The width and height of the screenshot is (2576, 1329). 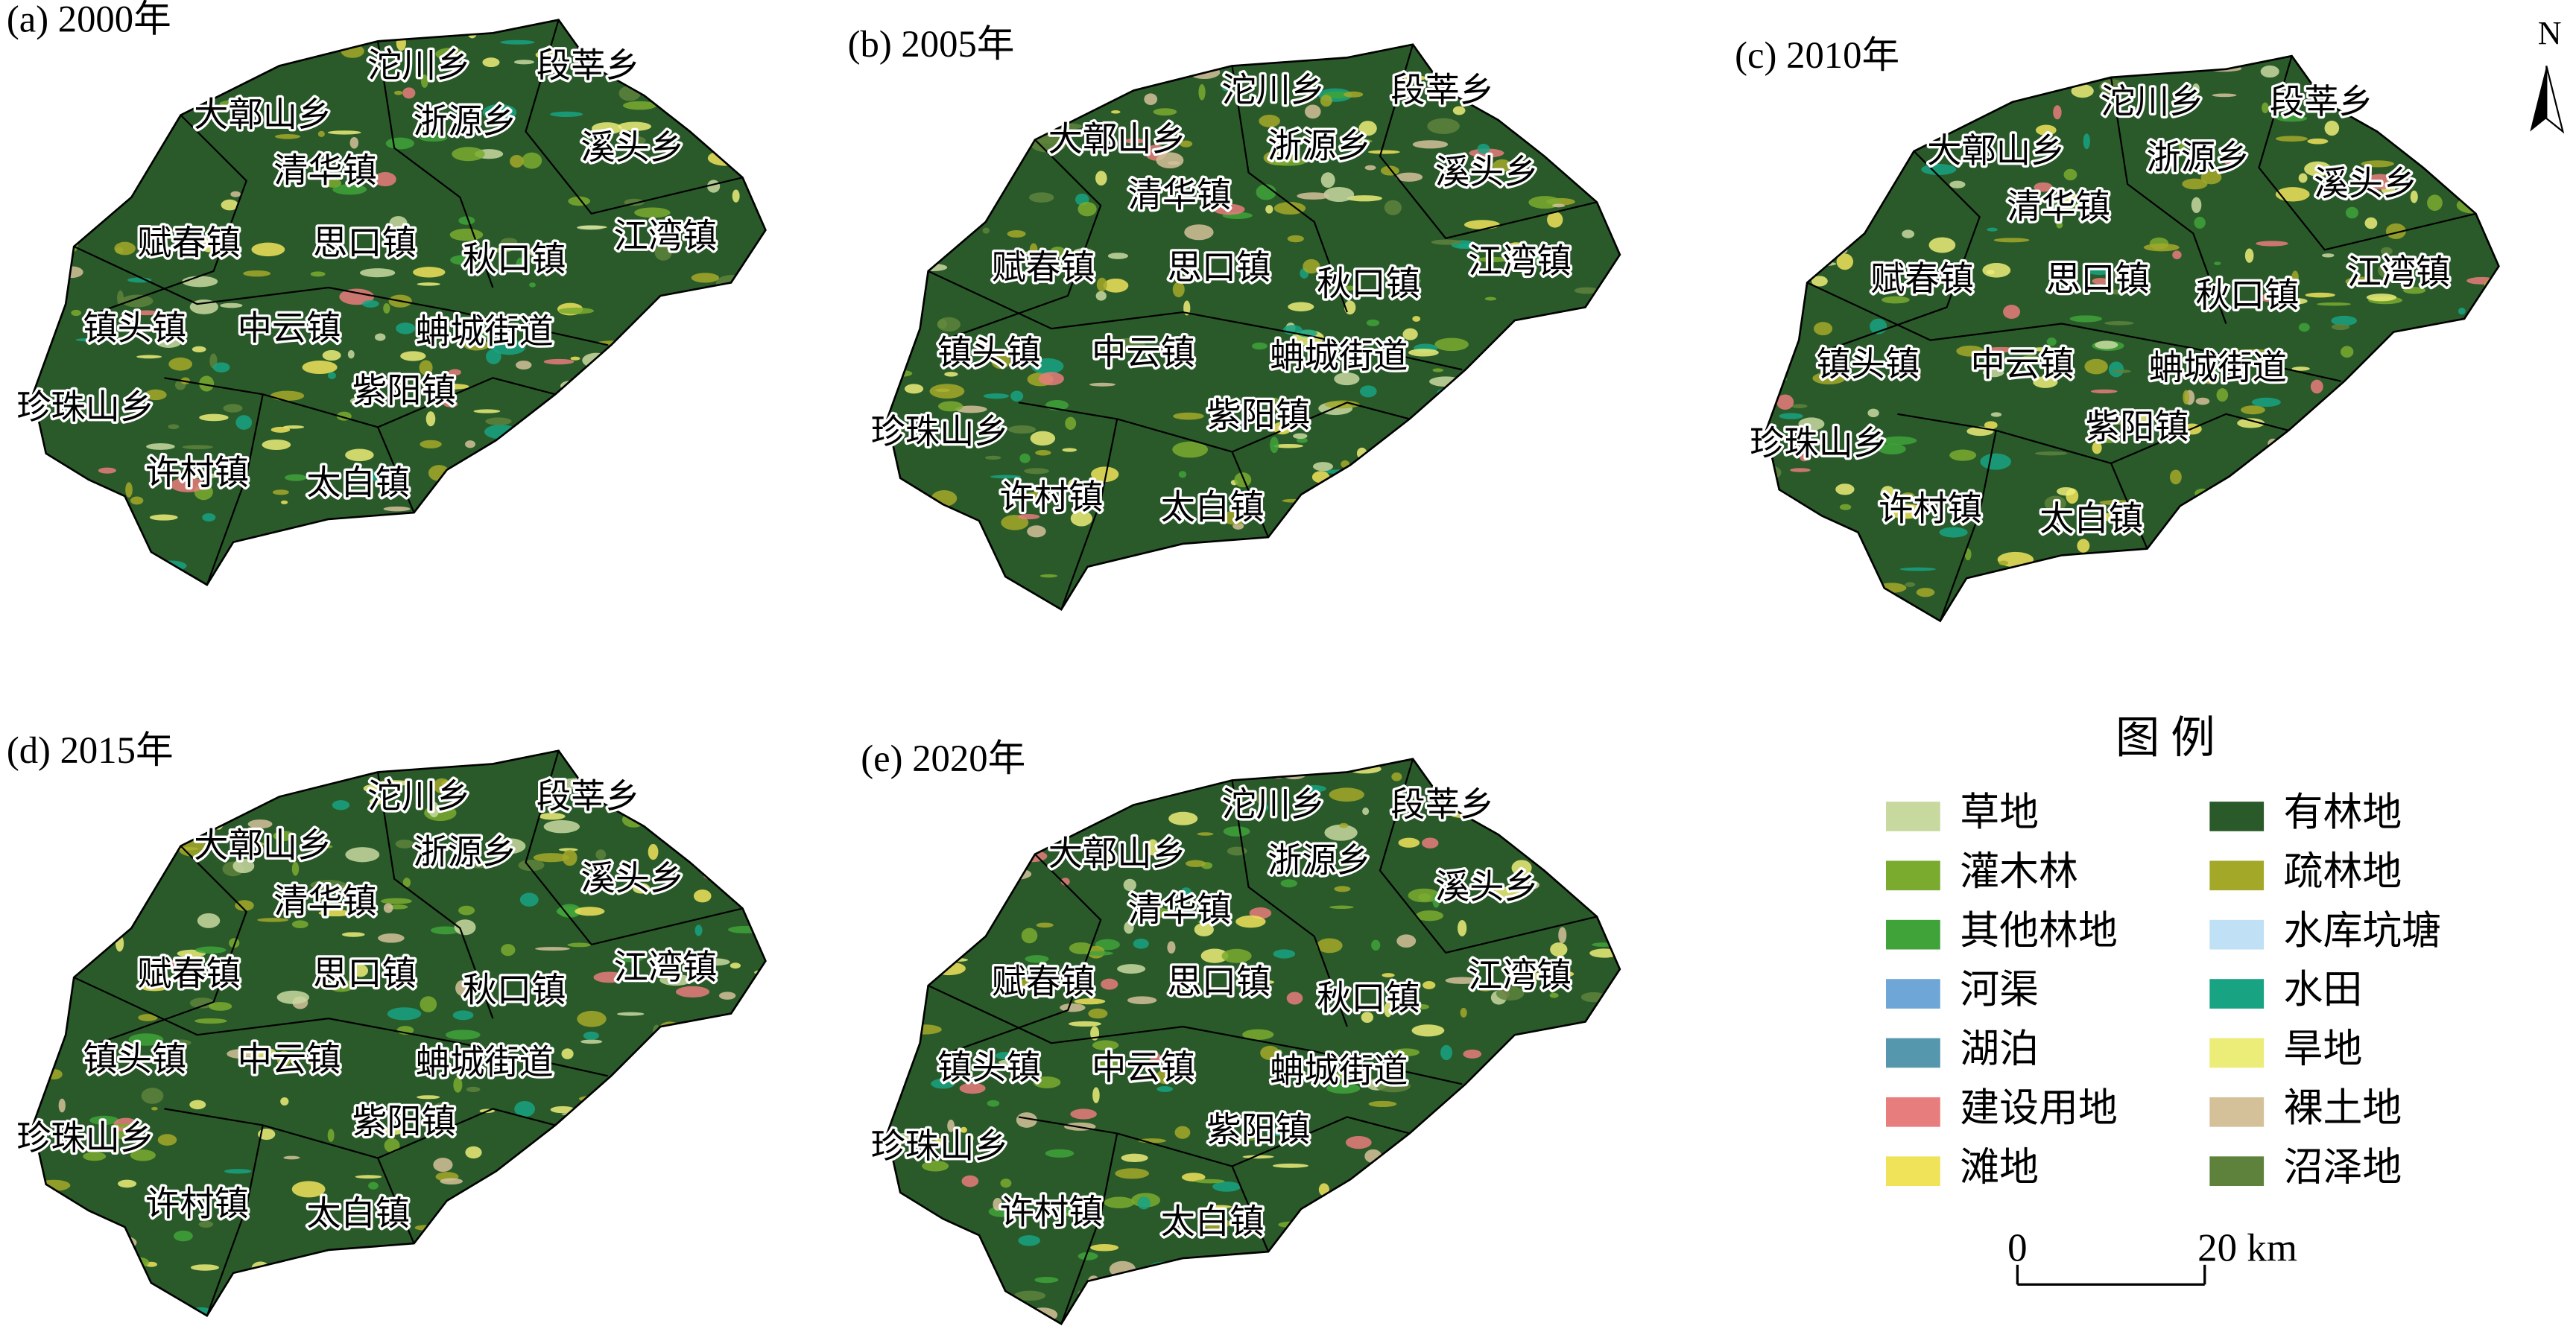 I want to click on legend-label: 其他林地, so click(x=2039, y=931).